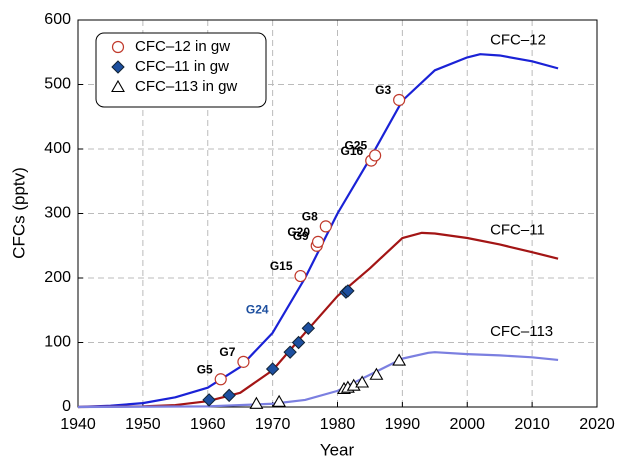  I want to click on legend-label: CFC–12 in gw, so click(182, 46).